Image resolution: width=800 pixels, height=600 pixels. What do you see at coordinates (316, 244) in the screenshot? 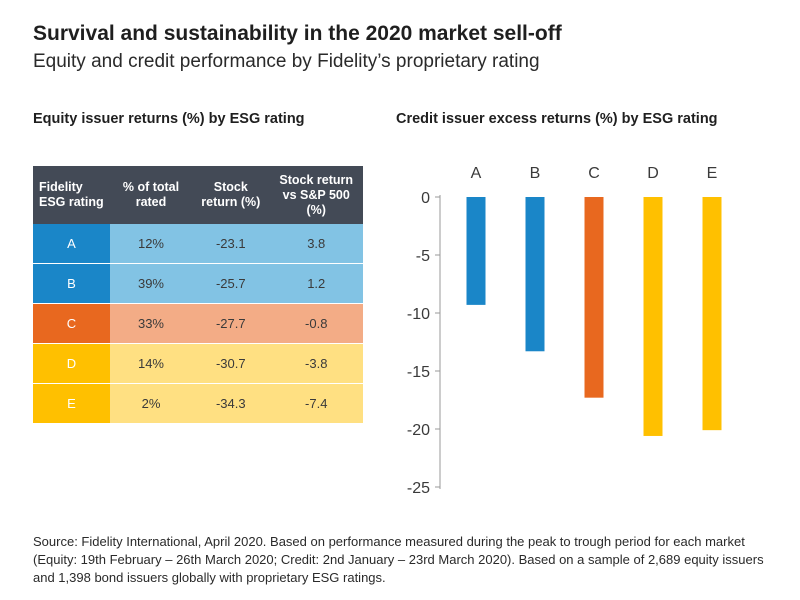
I see `return-vs-sp500-cell: 3.8` at bounding box center [316, 244].